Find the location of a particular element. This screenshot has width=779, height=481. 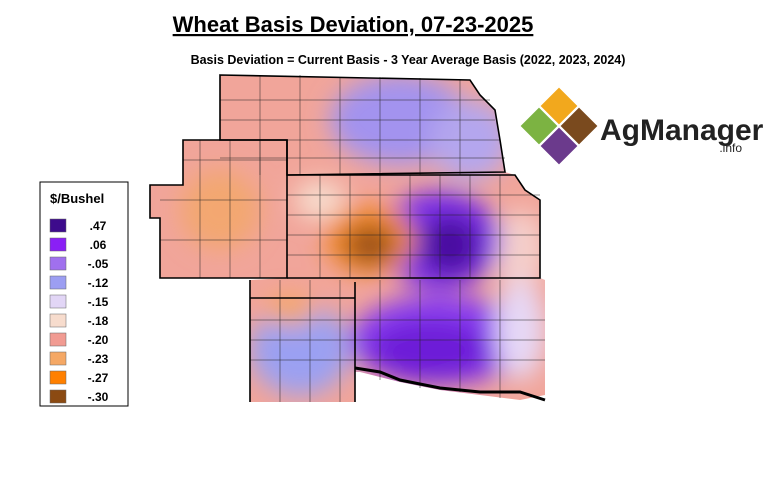

legend-label: .47 is located at coordinates (98, 226).